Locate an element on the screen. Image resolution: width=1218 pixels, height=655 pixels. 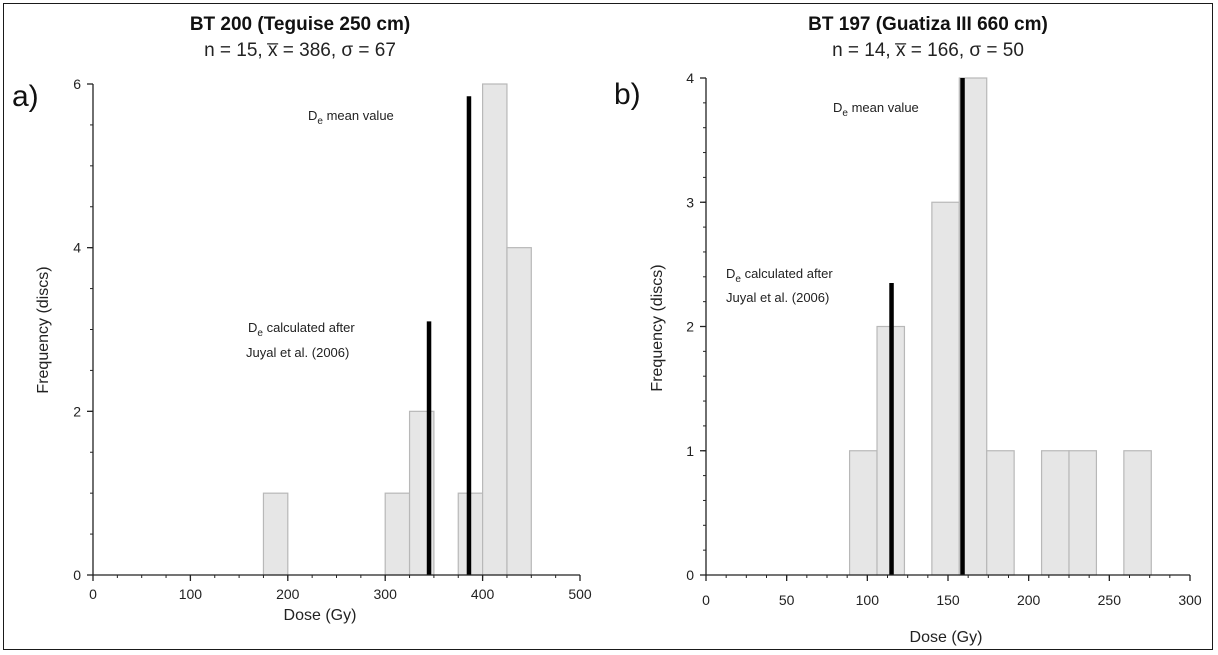
panel-b-x-tick-label: 100 is located at coordinates (868, 600).